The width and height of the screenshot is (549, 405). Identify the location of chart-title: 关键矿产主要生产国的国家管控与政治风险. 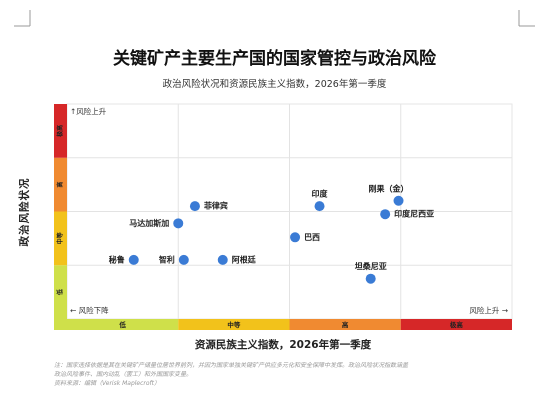
(274, 59).